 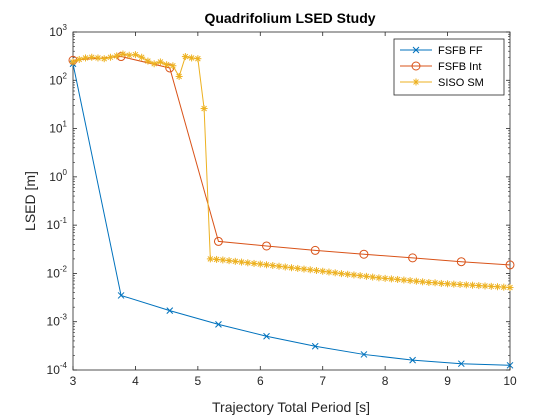 I want to click on x-tick-label: 3, so click(x=73, y=381).